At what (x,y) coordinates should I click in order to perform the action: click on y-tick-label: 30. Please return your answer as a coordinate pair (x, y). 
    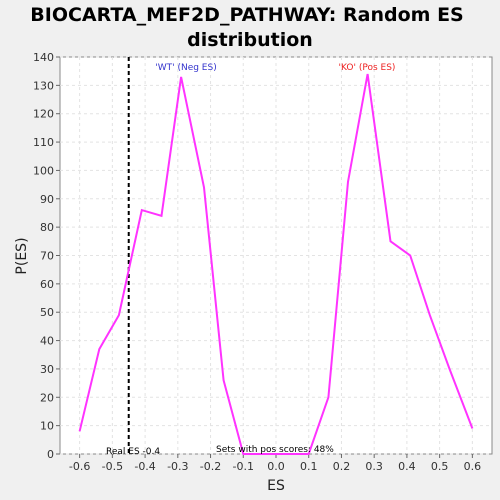
    Looking at the image, I should click on (47, 369).